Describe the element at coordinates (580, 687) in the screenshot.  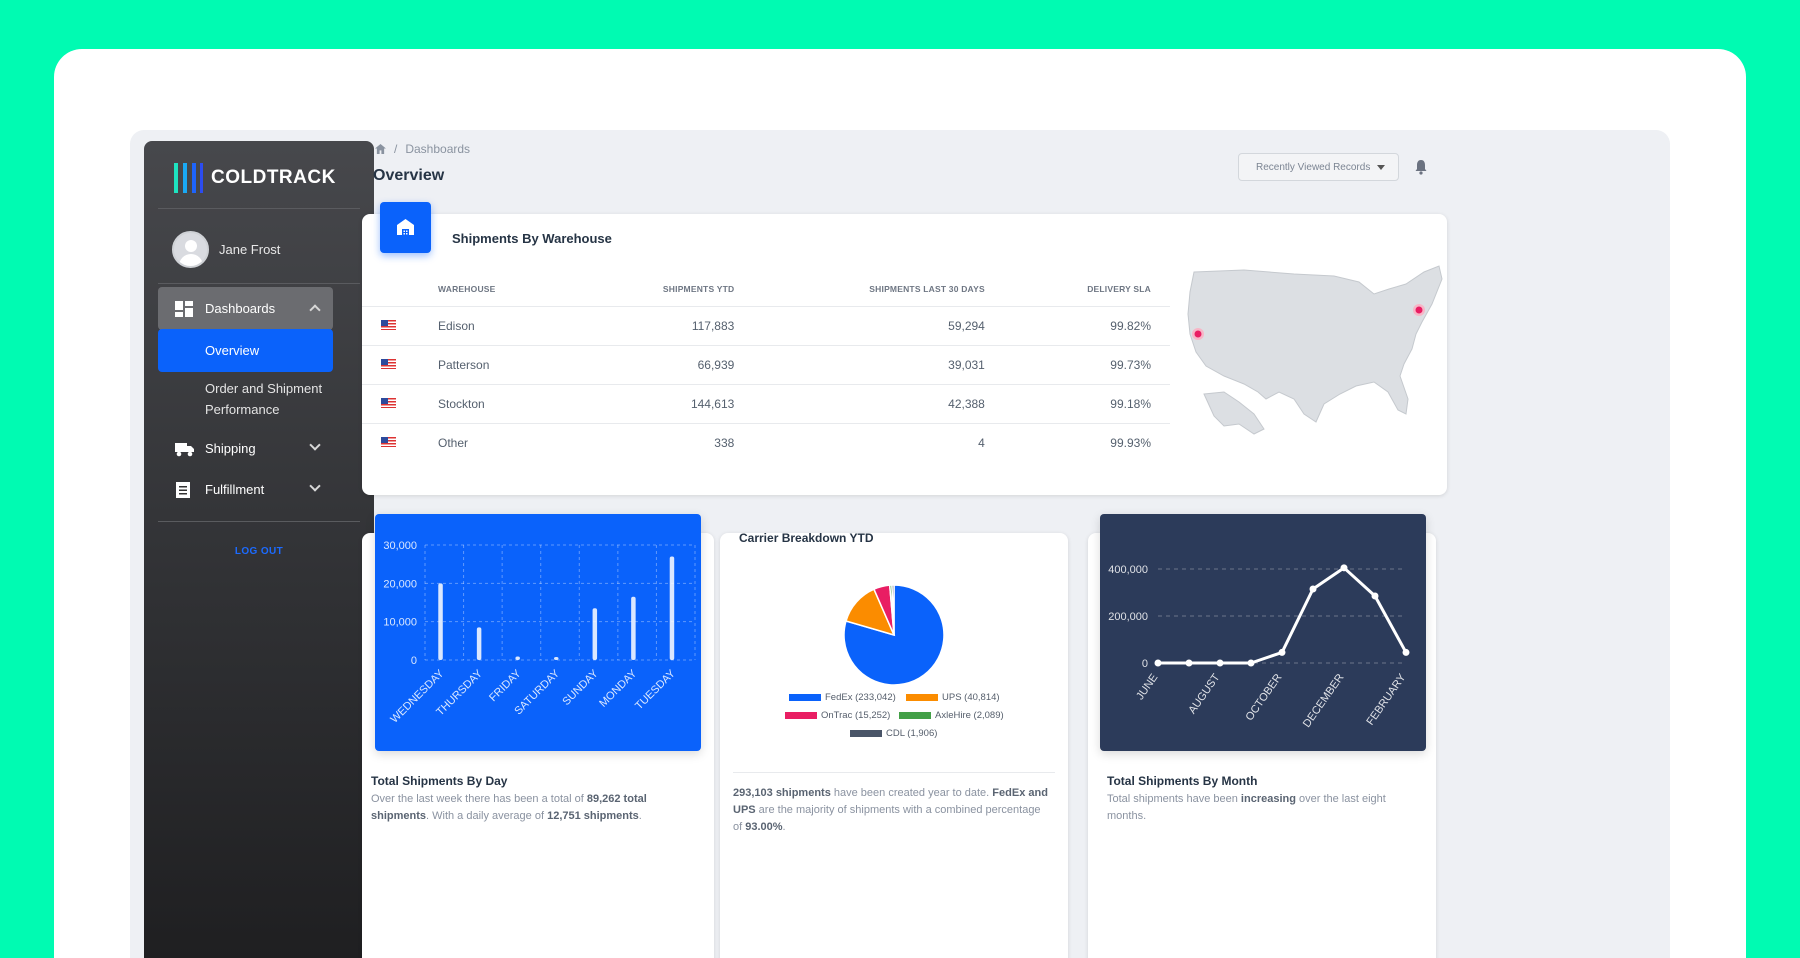
I see `x-tick-label: SUNDAY` at that location.